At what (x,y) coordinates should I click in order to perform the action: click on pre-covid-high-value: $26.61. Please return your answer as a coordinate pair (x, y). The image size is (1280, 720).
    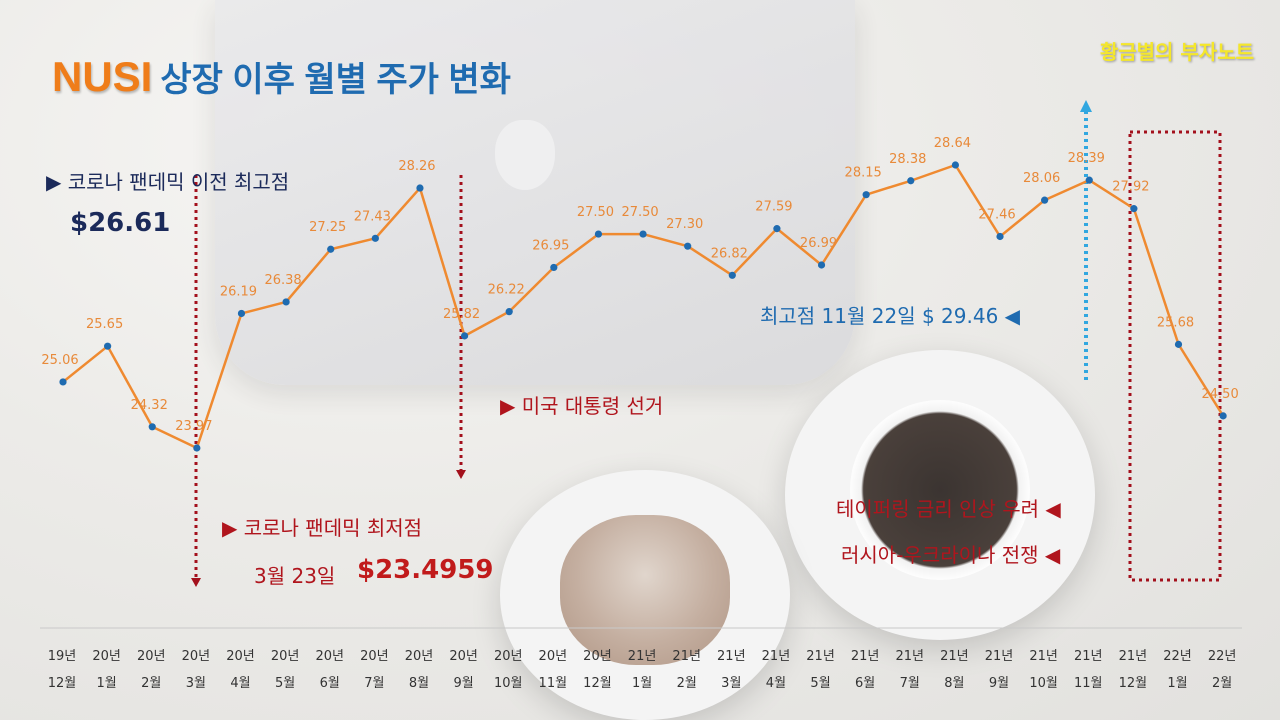
    Looking at the image, I should click on (120, 223).